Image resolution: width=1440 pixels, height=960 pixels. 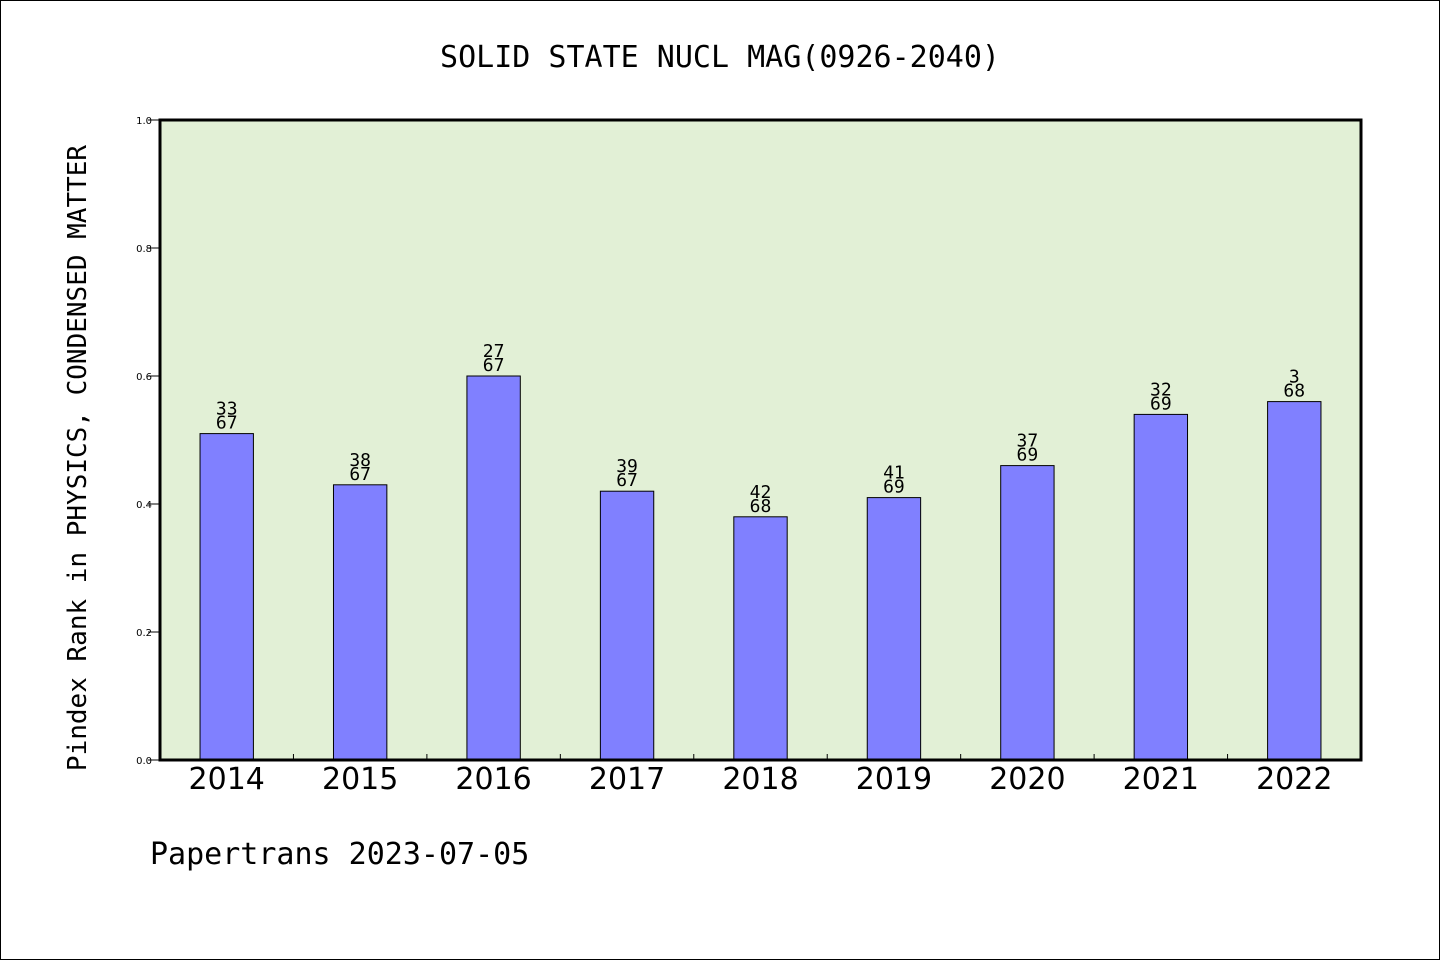 I want to click on bar-2018, so click(x=760, y=638).